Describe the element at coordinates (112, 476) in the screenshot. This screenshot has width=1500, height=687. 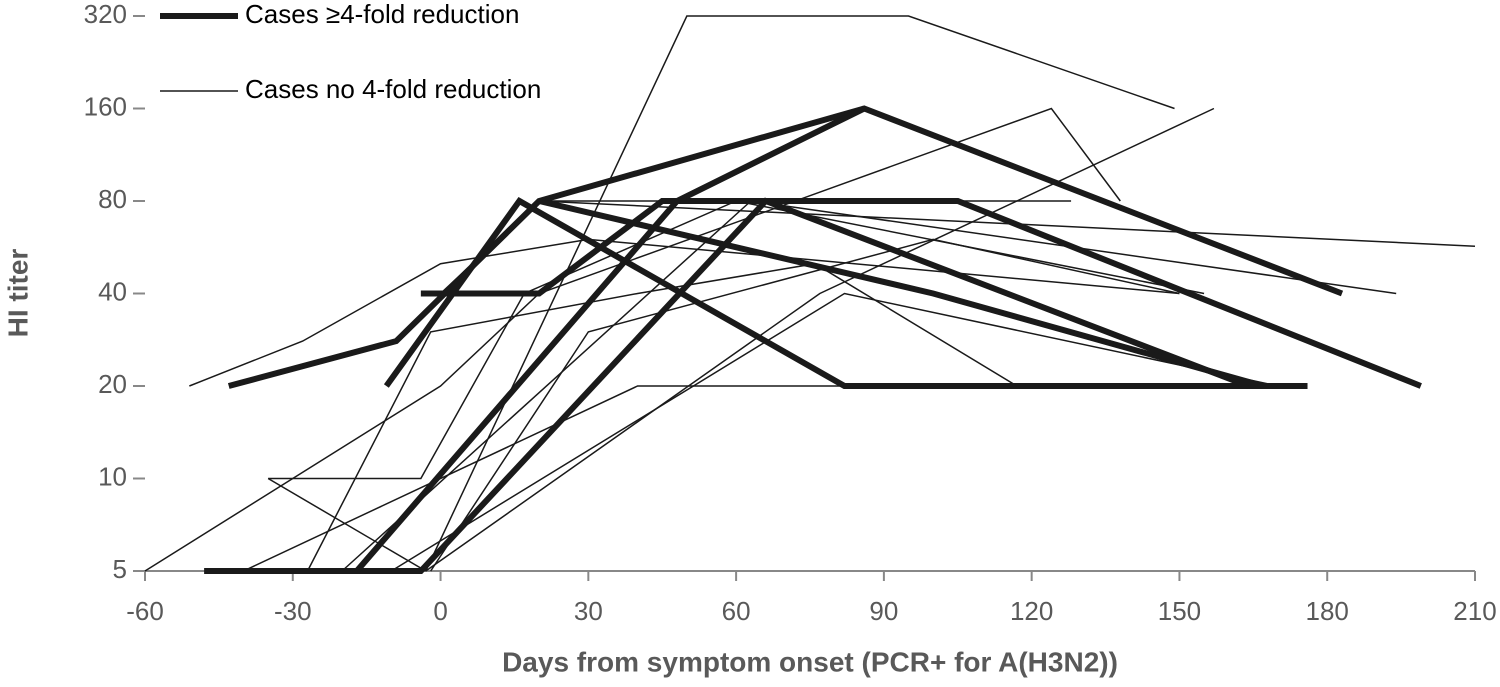
I see `y-tick-label: 10` at that location.